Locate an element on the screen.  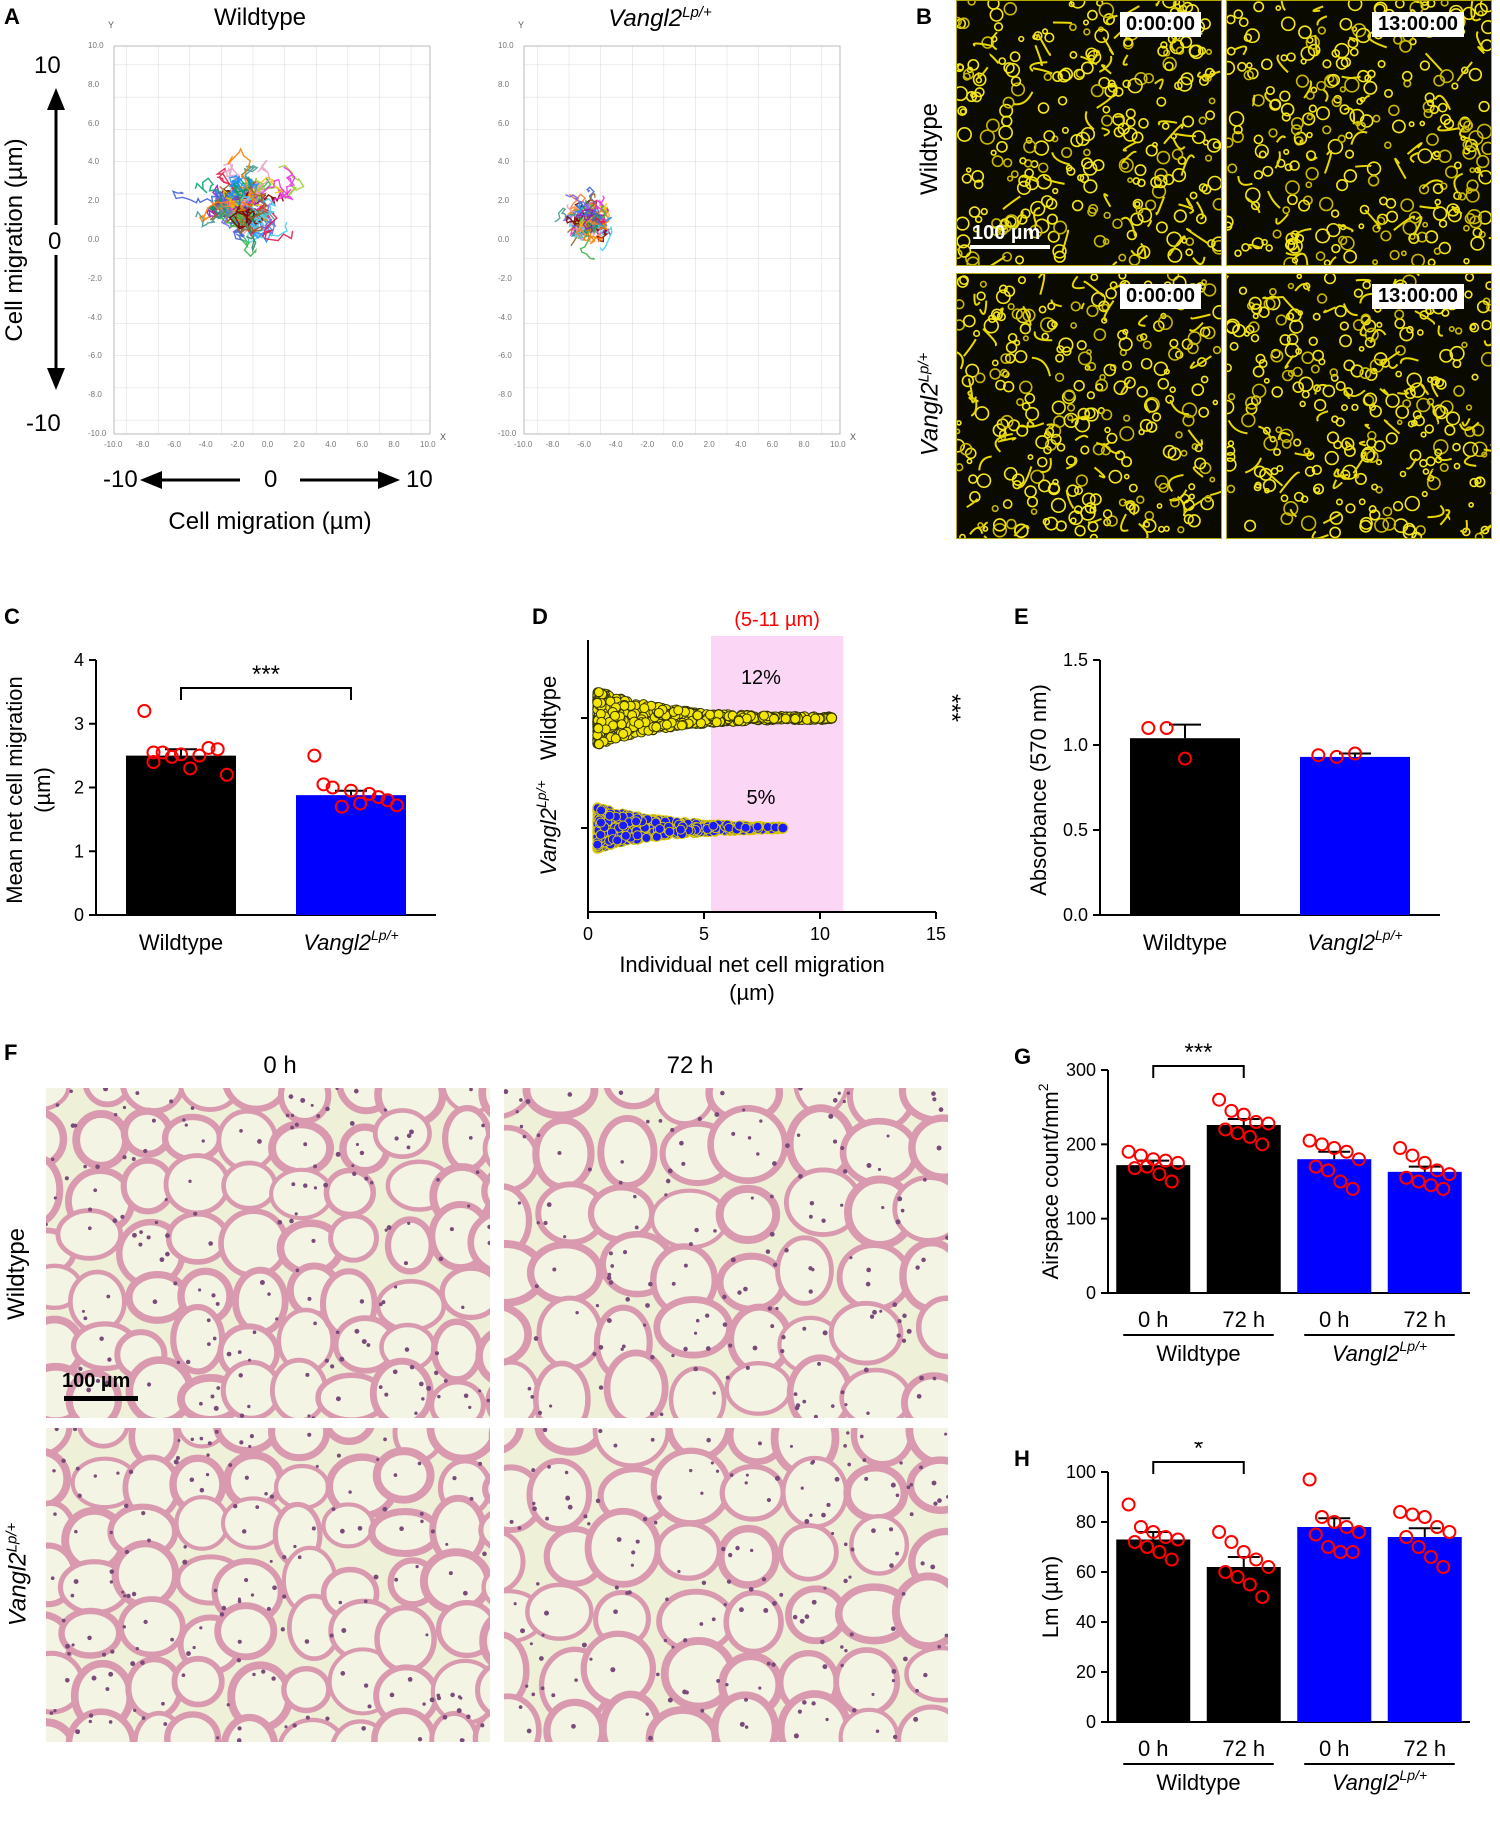
a-tick-x: -8.0 is located at coordinates (552, 444).